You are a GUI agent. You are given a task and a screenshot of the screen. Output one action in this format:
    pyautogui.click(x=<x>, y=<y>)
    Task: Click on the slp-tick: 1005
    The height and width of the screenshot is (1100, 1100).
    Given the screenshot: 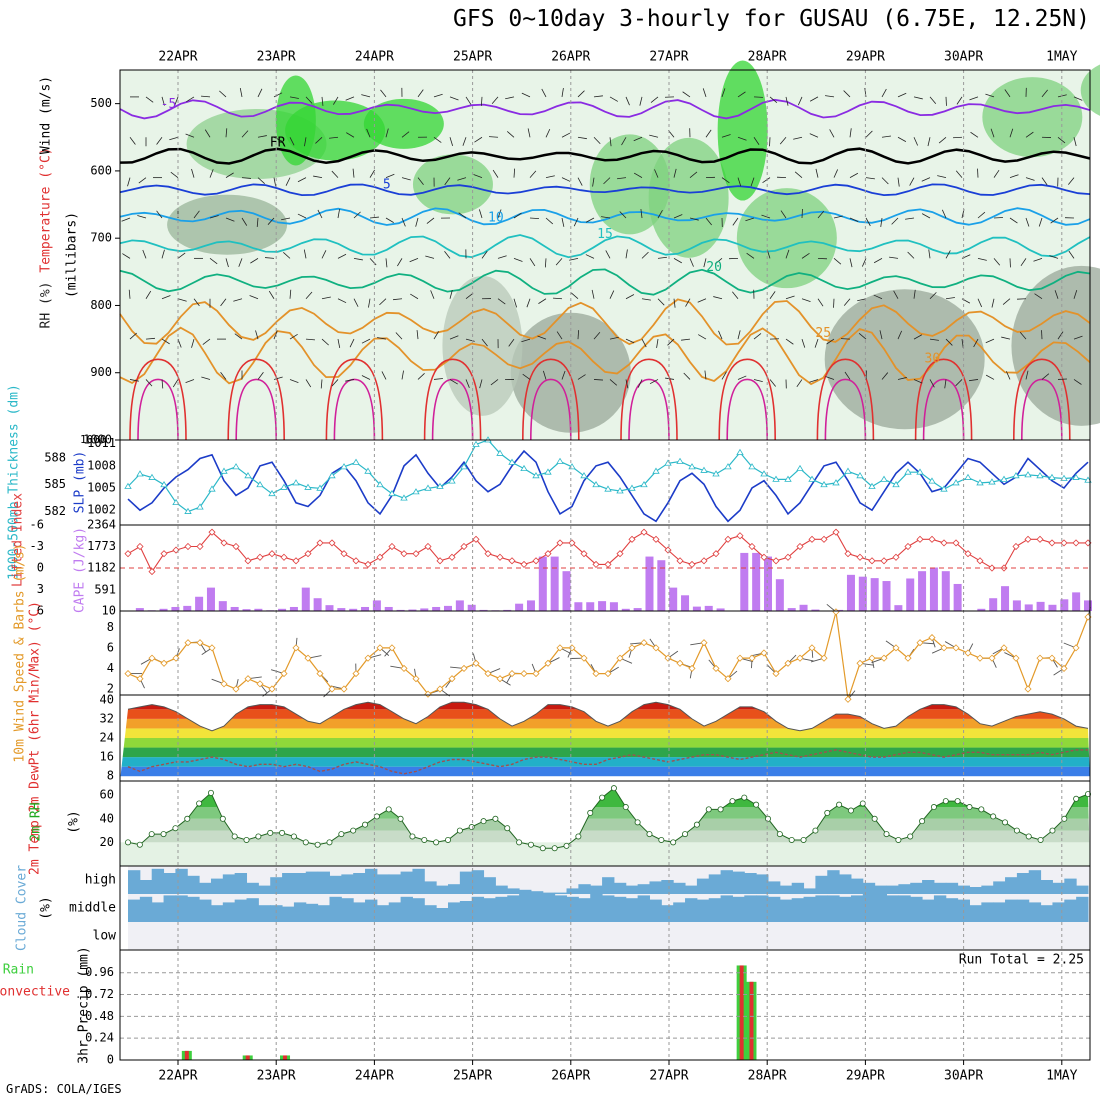 What is the action you would take?
    pyautogui.click(x=101, y=488)
    